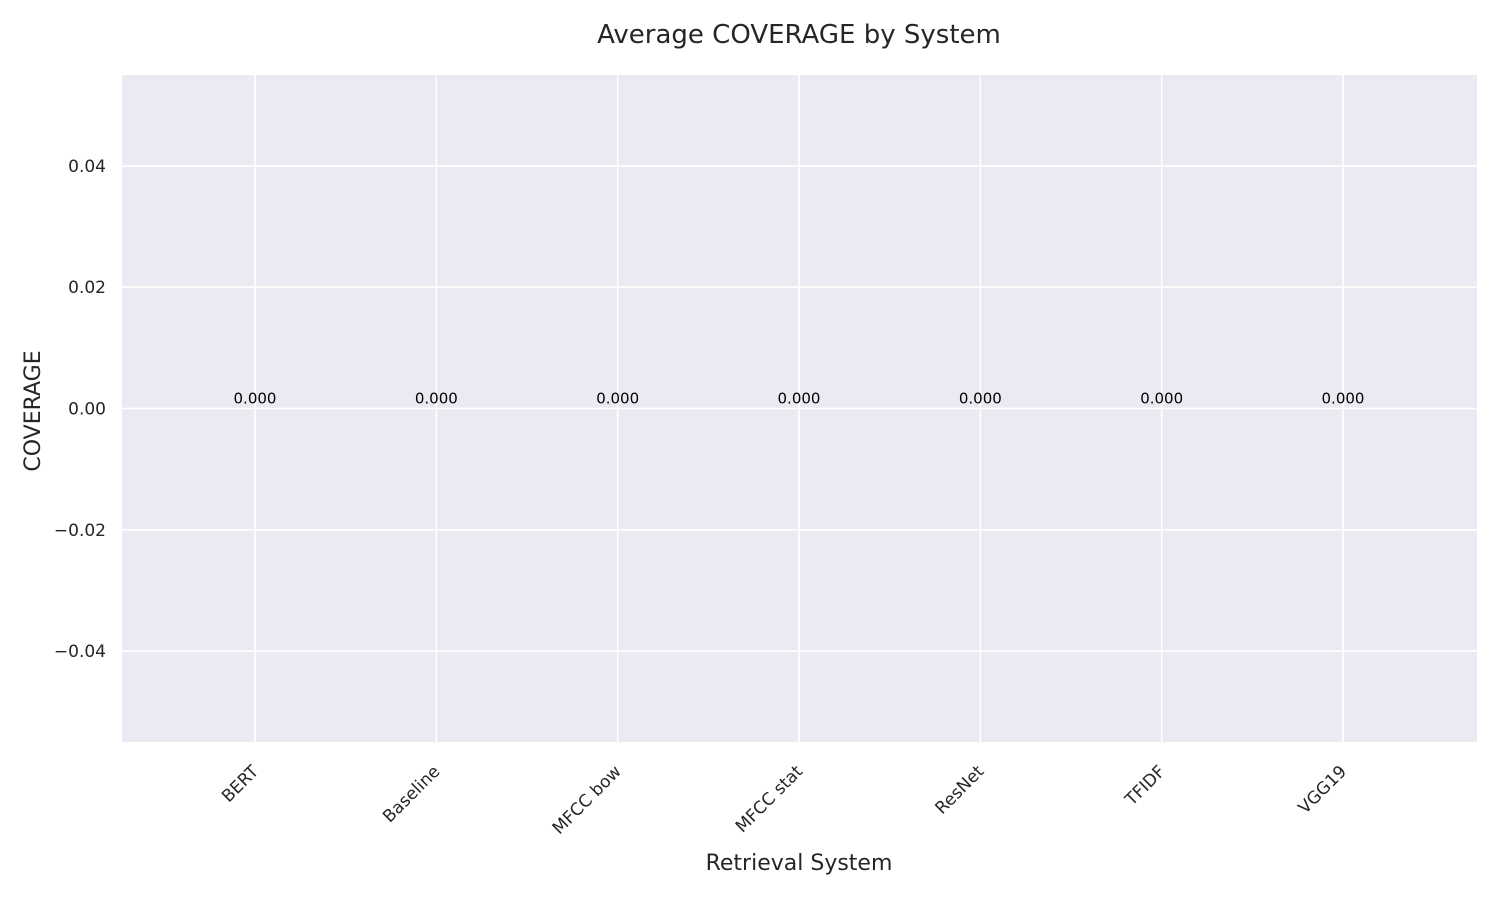  Describe the element at coordinates (80, 531) in the screenshot. I see `y-tick-label: −0.02` at that location.